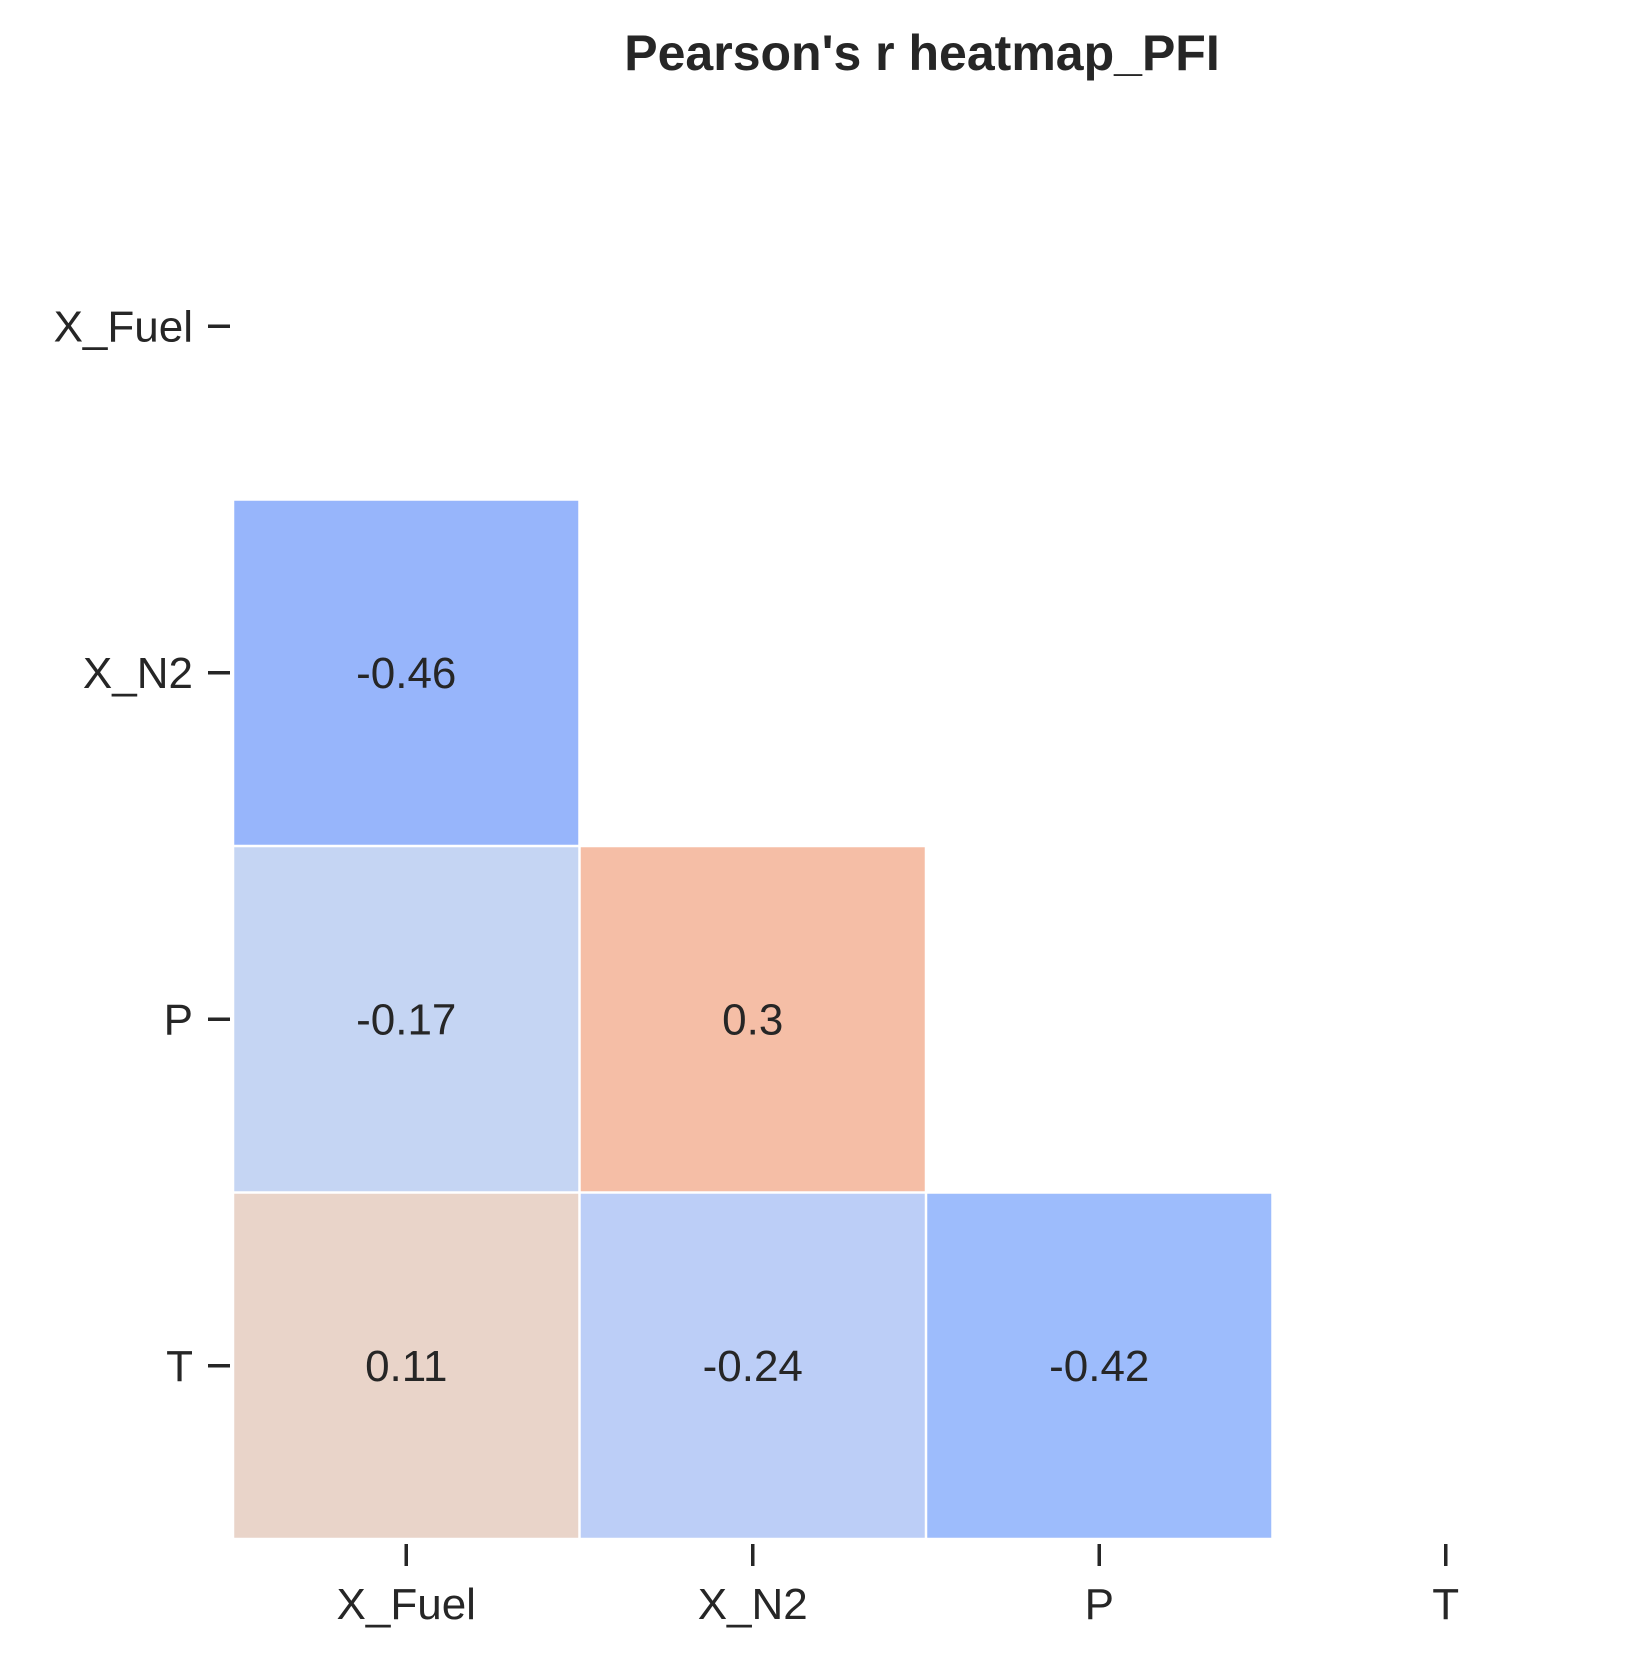 The width and height of the screenshot is (1648, 1656). Describe the element at coordinates (178, 1019) in the screenshot. I see `y-tick-label: P` at that location.